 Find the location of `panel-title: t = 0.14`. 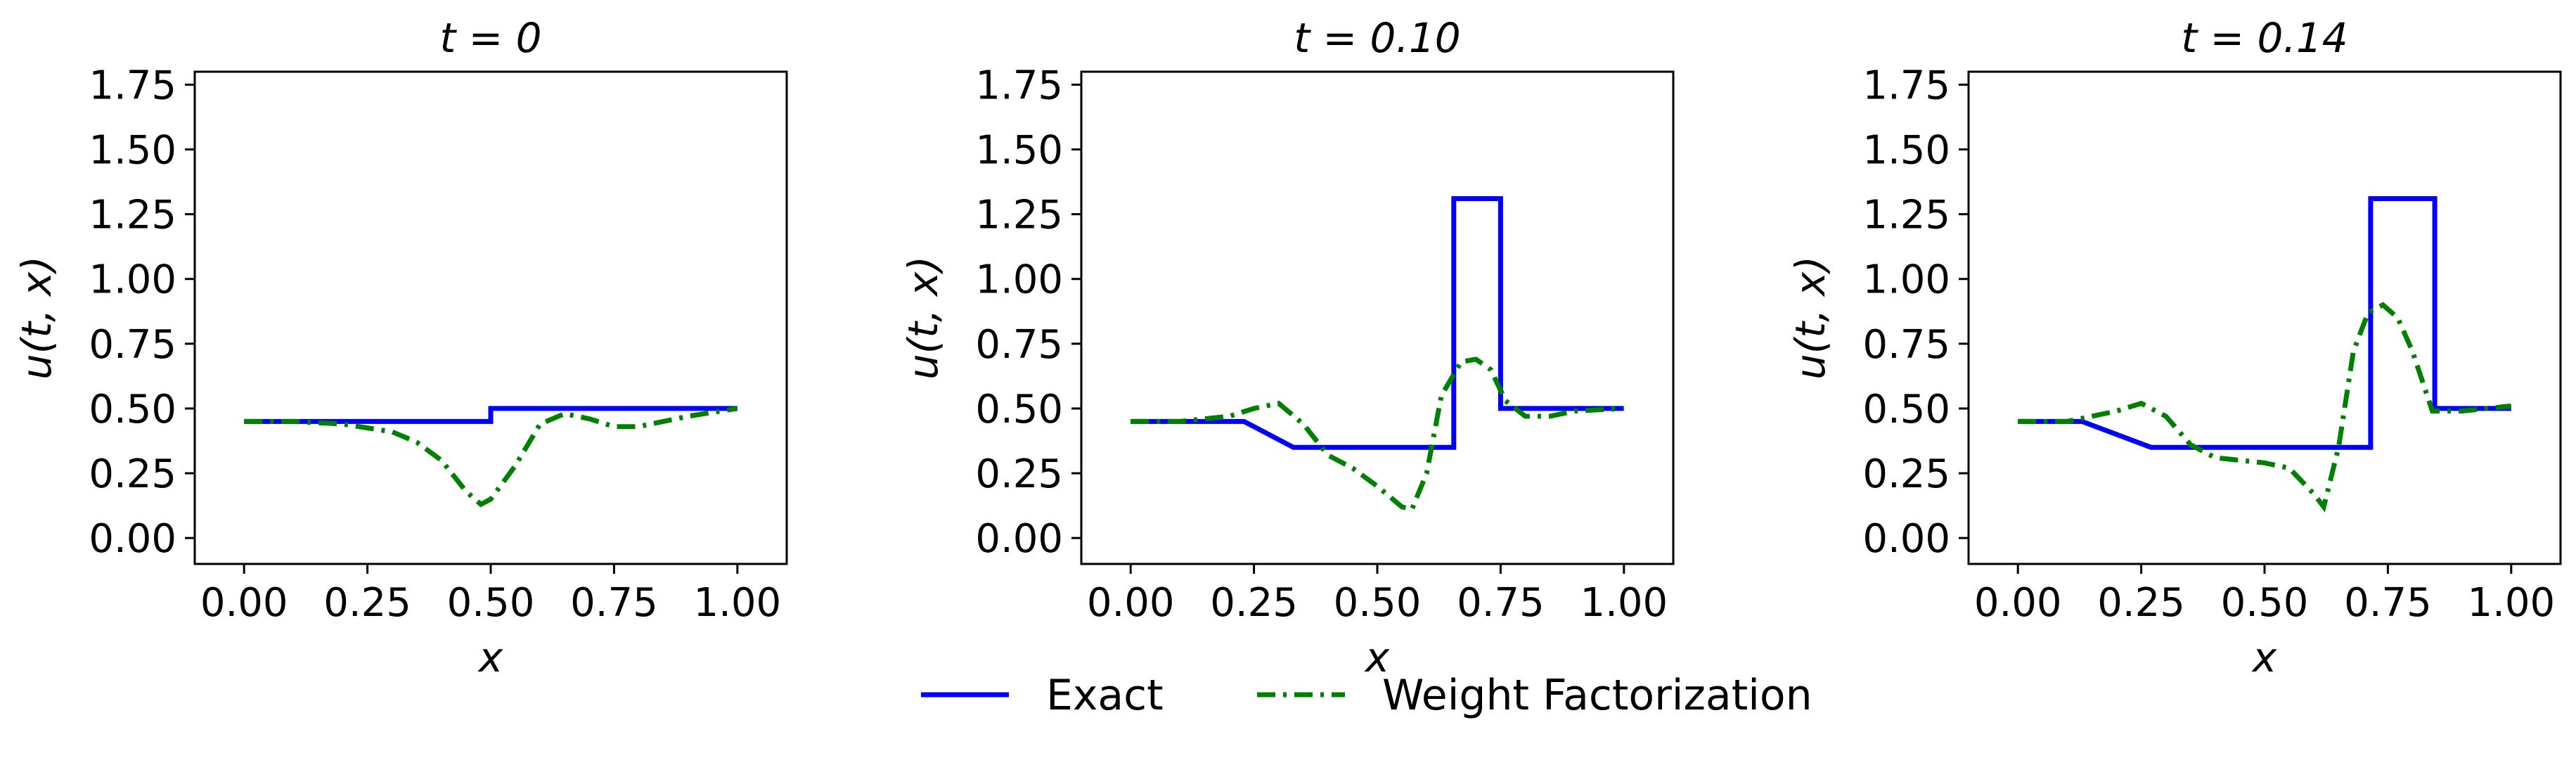

panel-title: t = 0.14 is located at coordinates (2264, 38).